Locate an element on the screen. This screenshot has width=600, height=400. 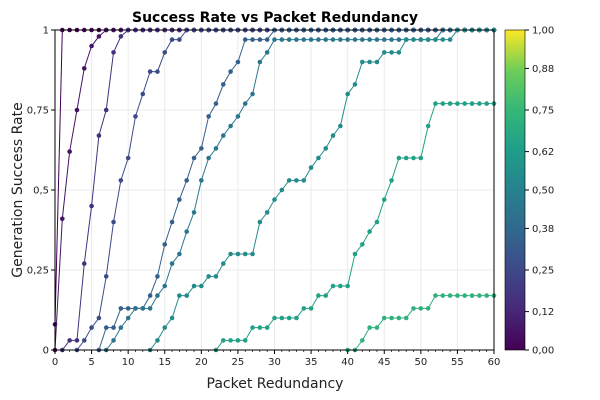
chart-title: Success Rate vs Packet Redundancy is located at coordinates (275, 18).